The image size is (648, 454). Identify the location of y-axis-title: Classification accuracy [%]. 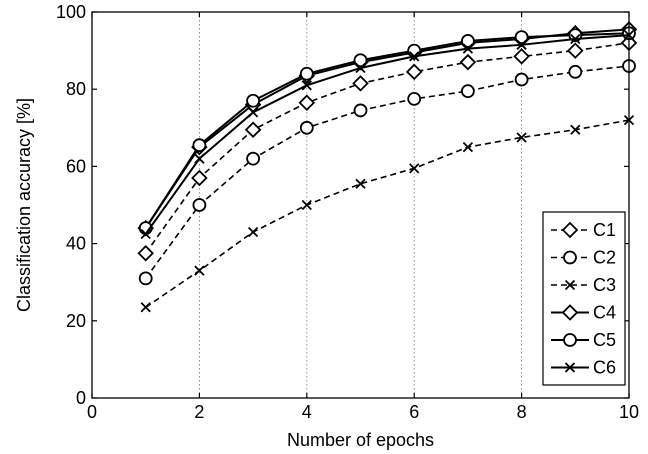
(24, 205).